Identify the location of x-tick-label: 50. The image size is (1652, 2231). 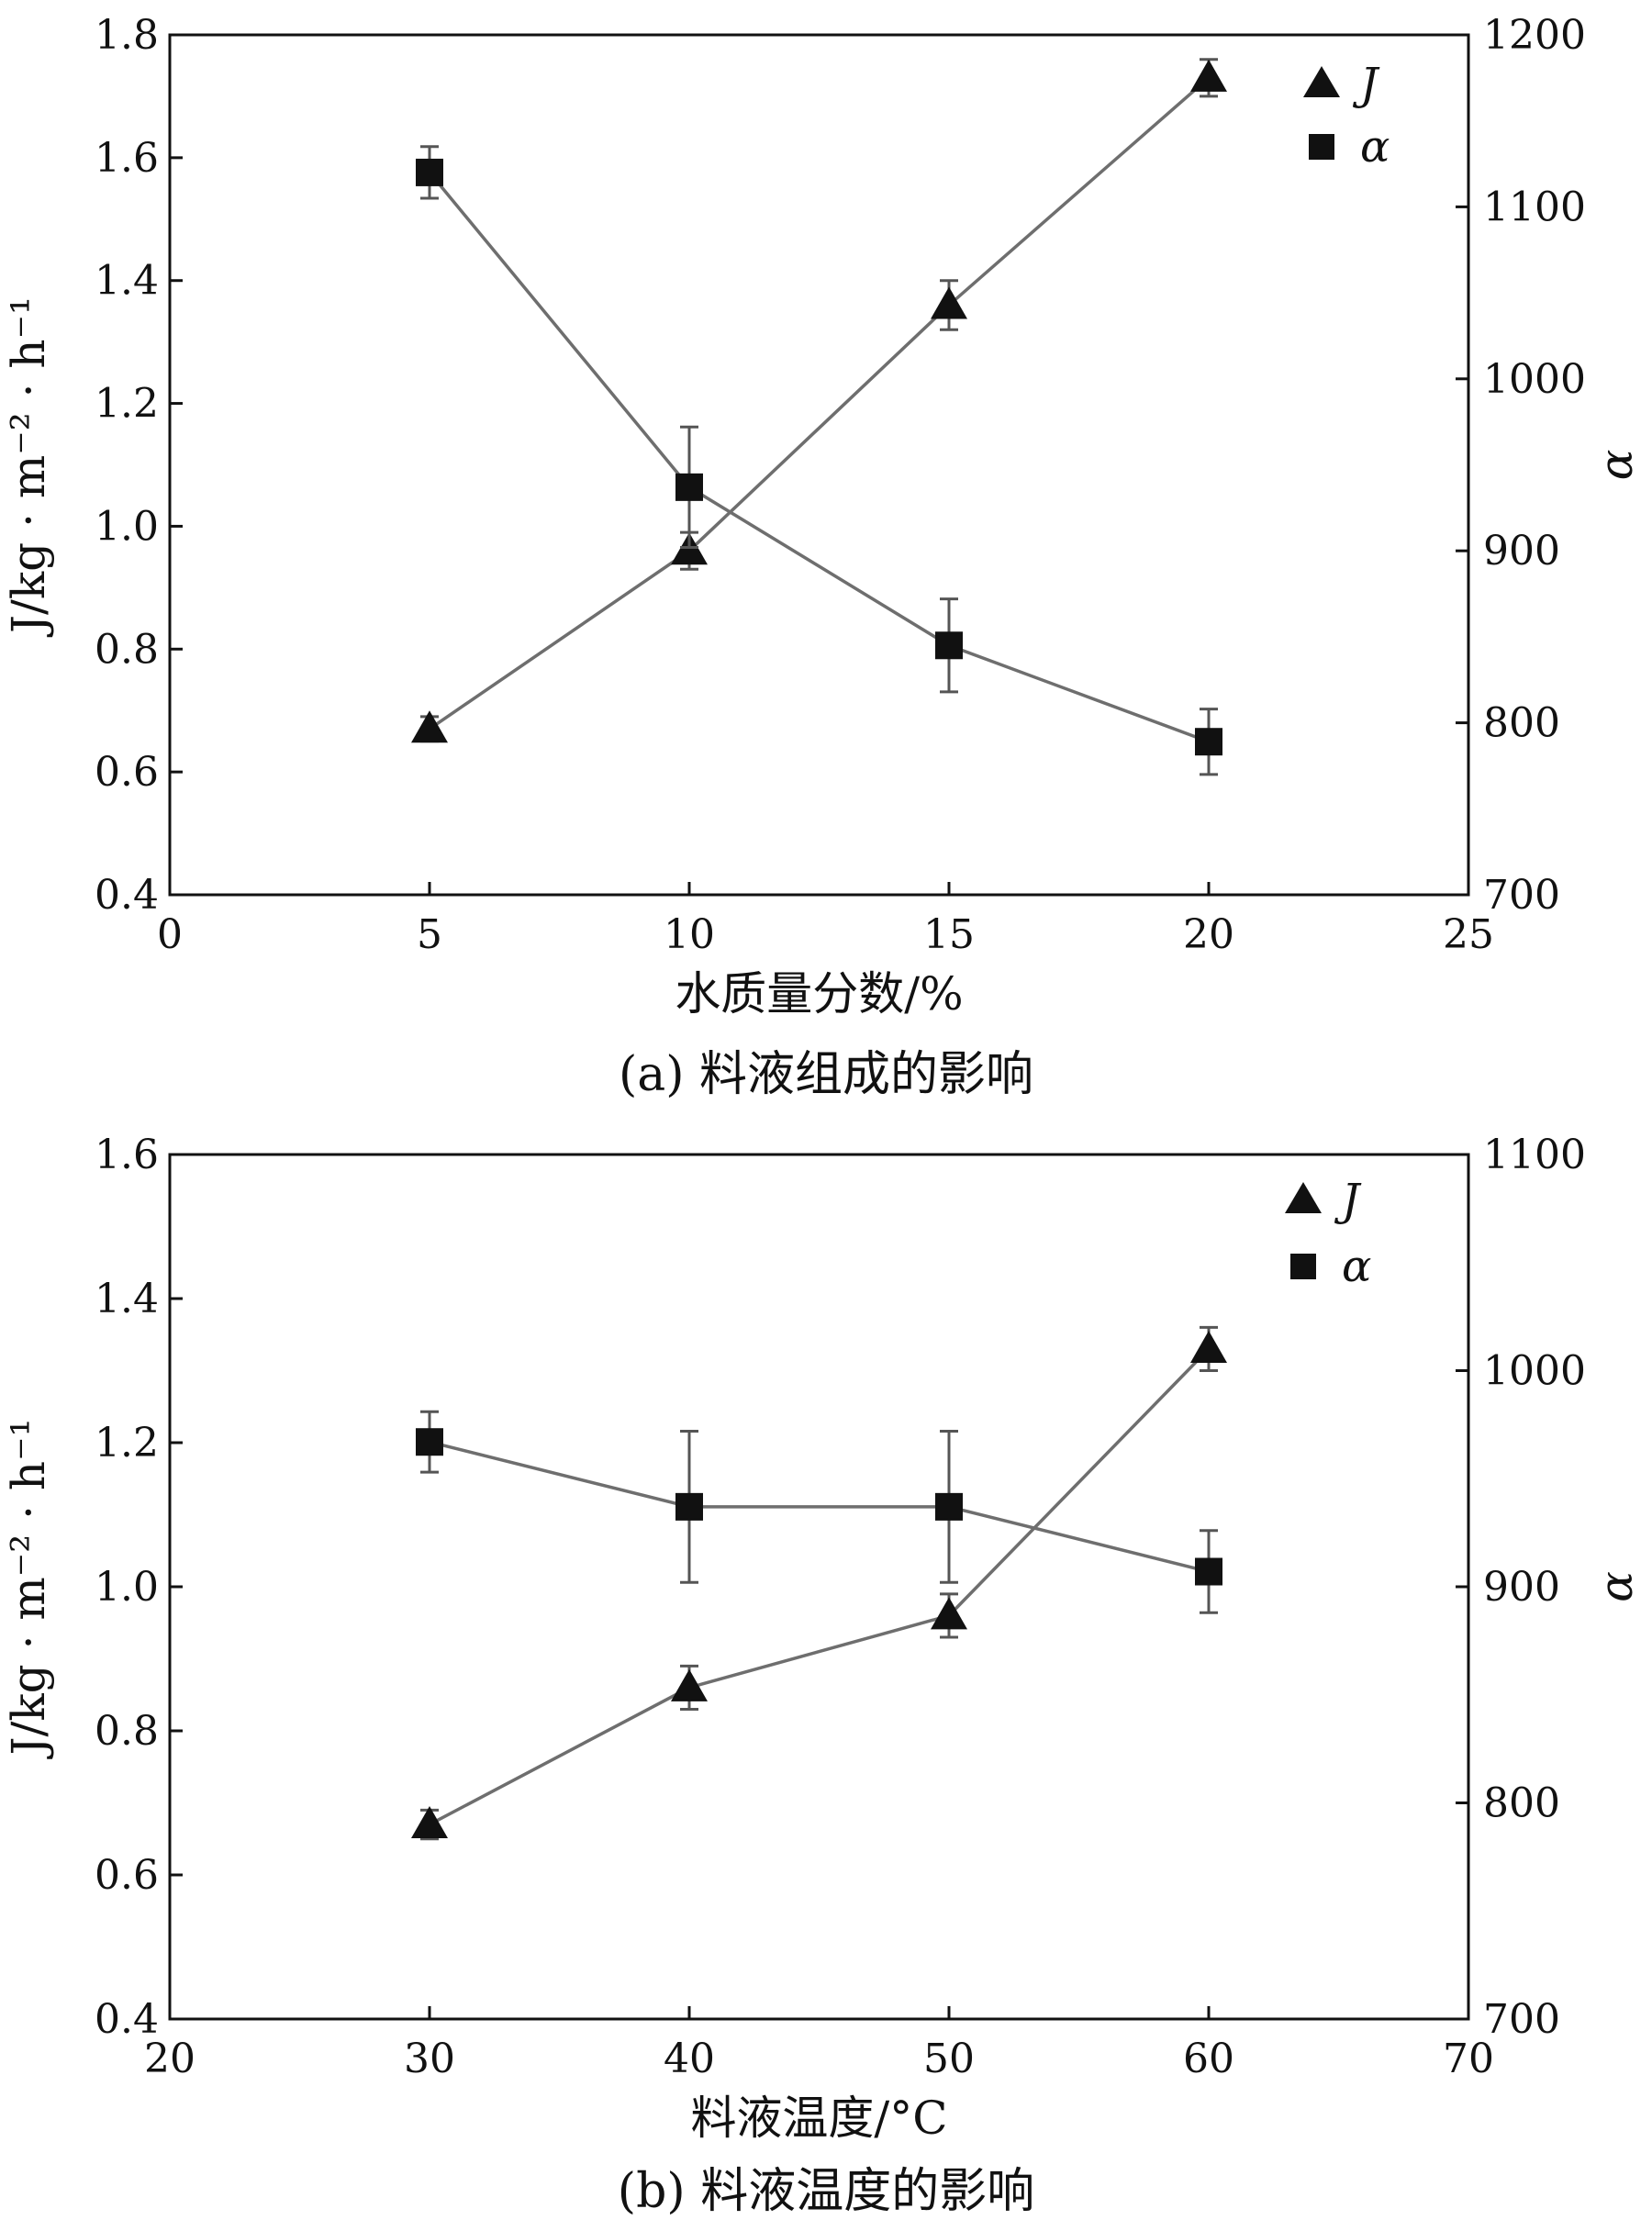
(949, 2059).